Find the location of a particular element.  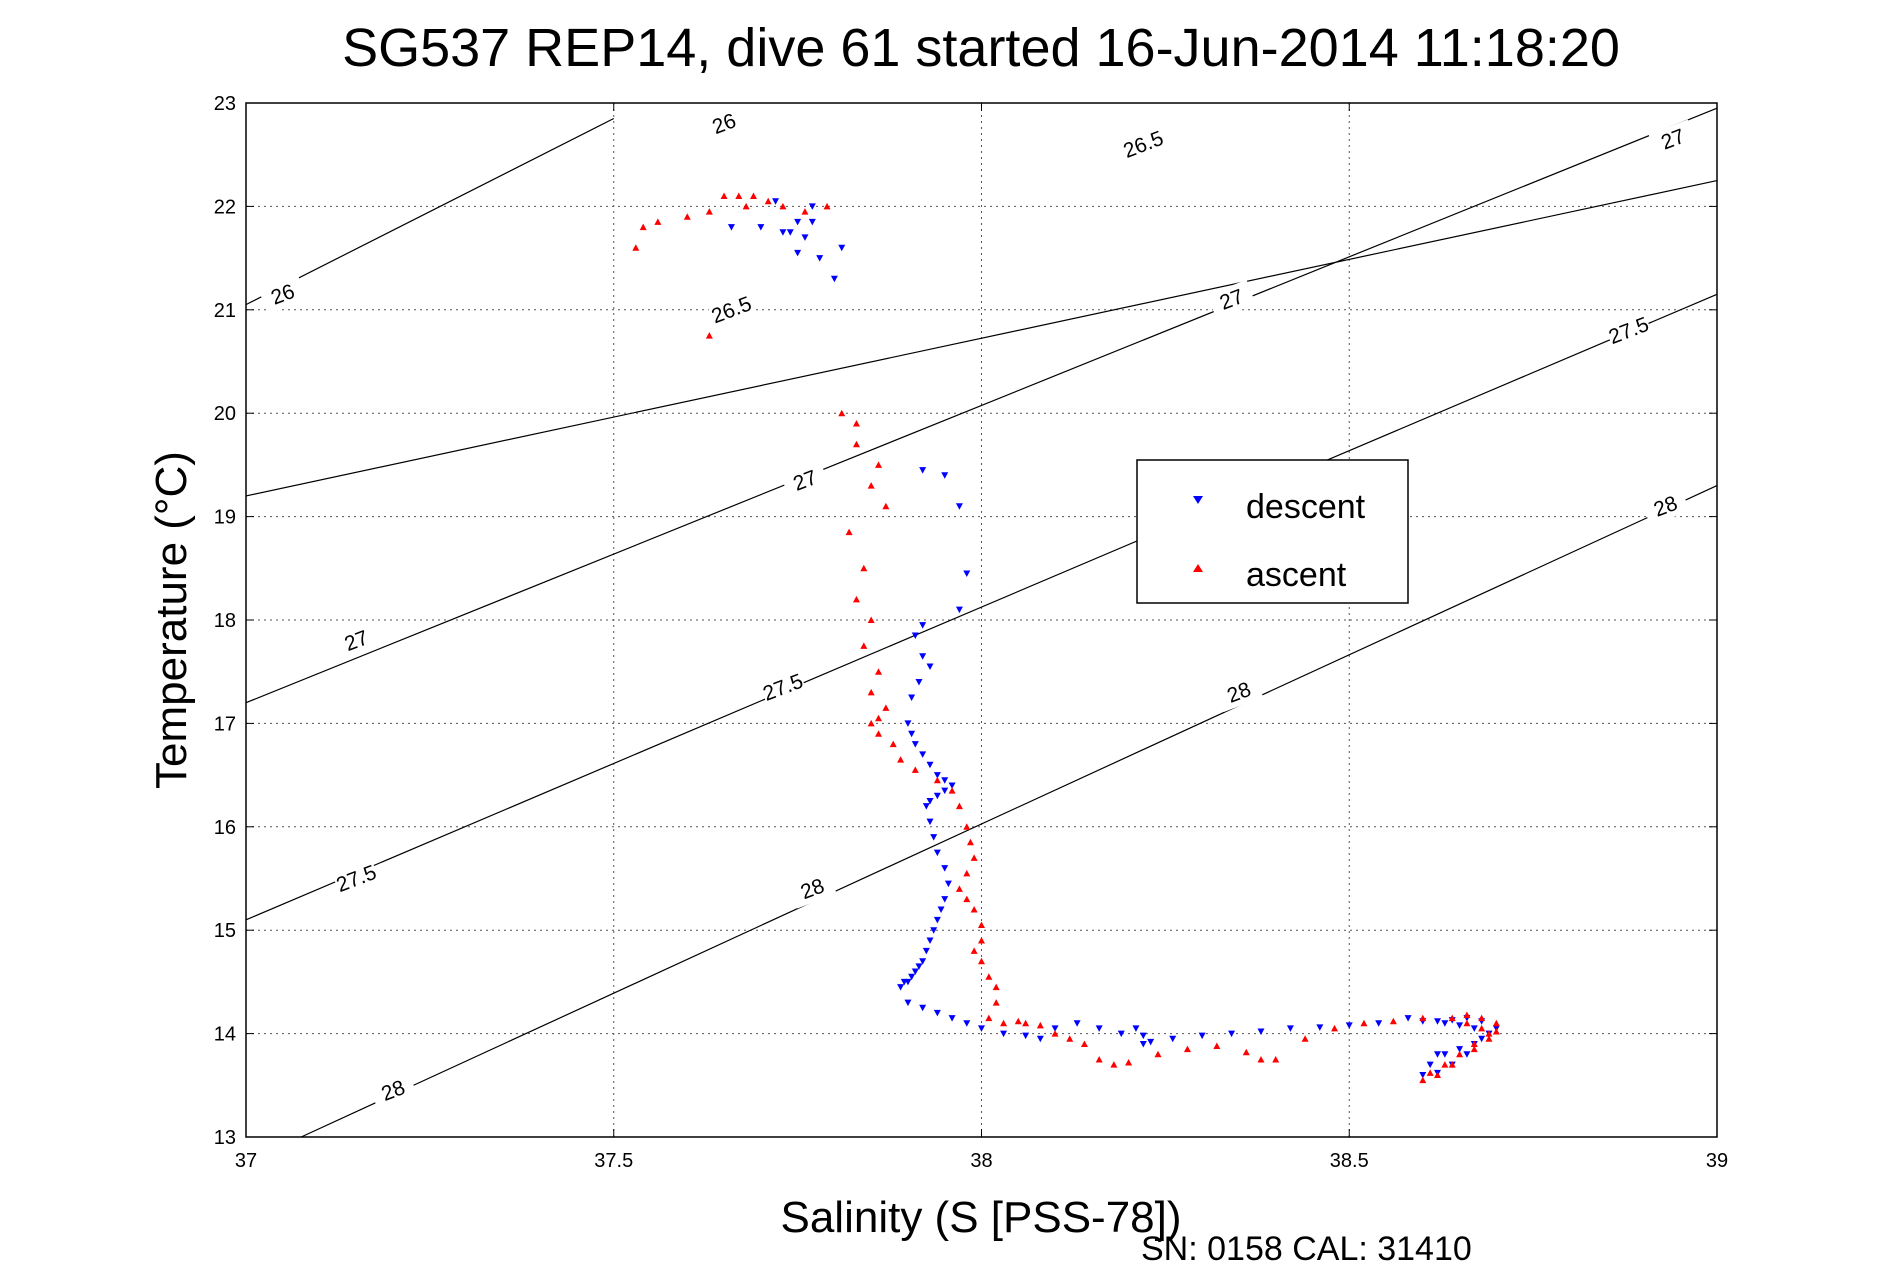

y-tick-label: 17 is located at coordinates (225, 724).